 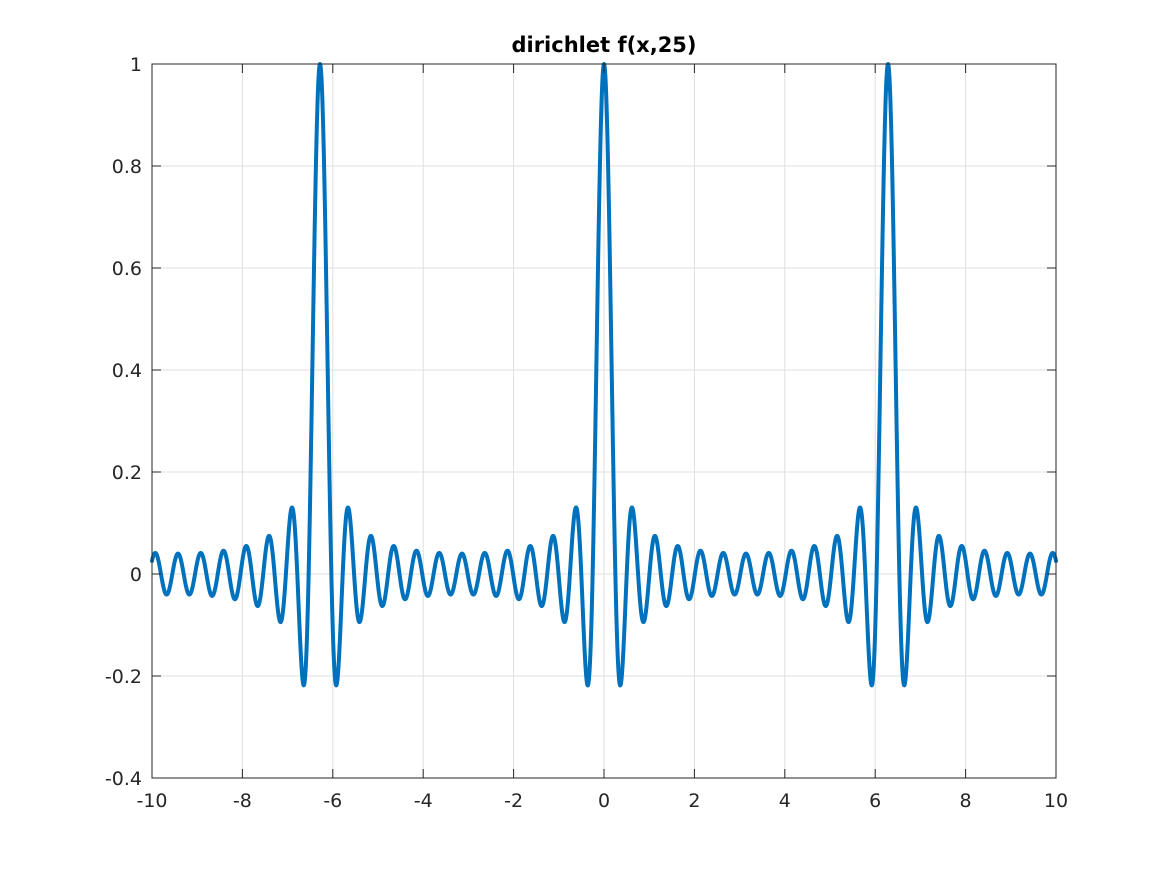 I want to click on y-tick-label: 0.4, so click(x=127, y=371).